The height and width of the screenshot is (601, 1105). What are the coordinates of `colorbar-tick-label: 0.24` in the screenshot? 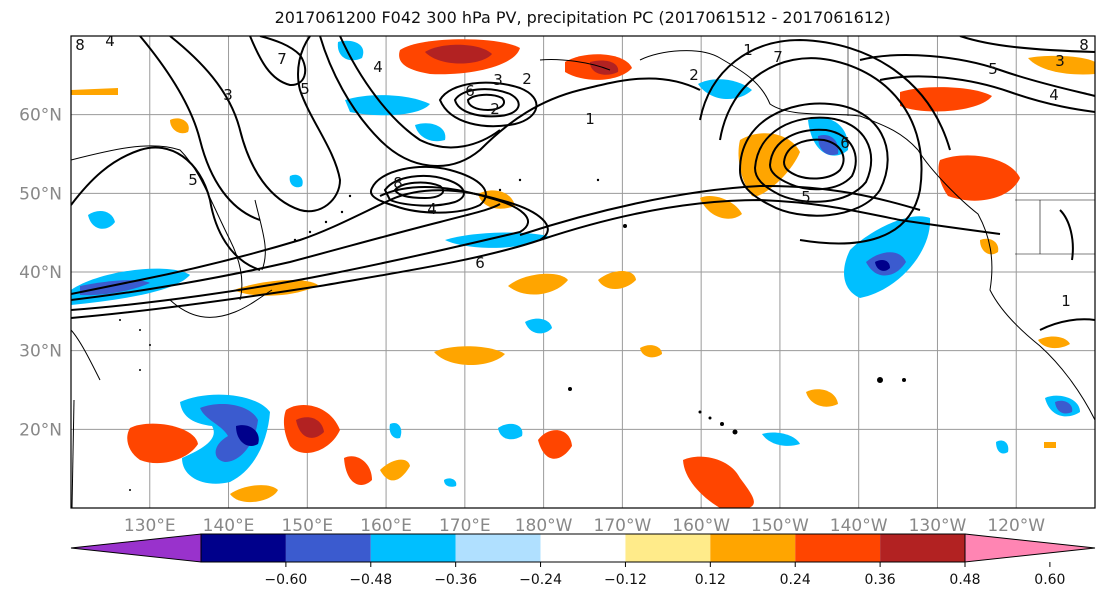 It's located at (795, 580).